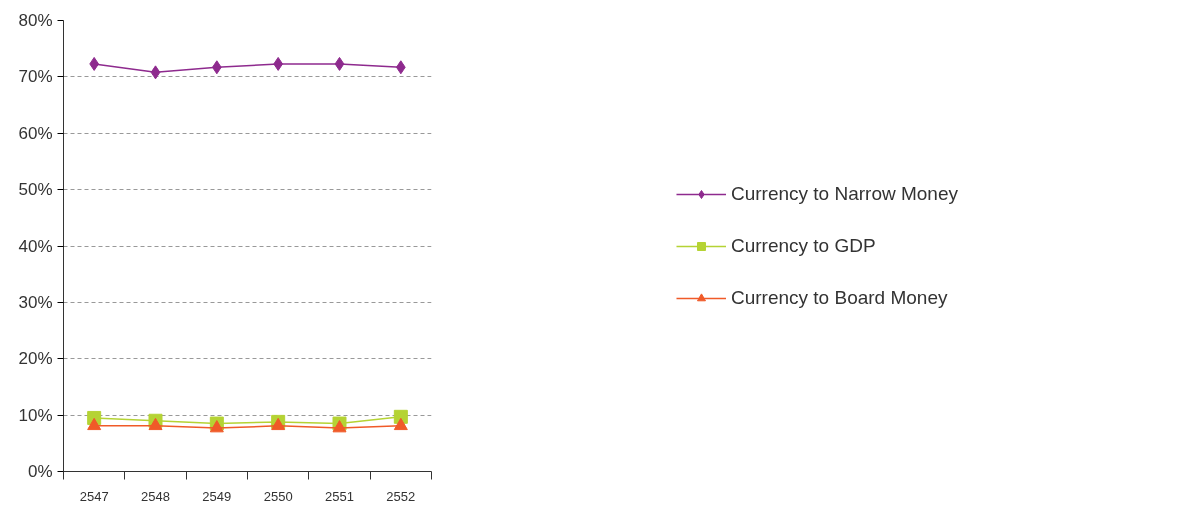  I want to click on x-tick-label: 2551, so click(339, 496).